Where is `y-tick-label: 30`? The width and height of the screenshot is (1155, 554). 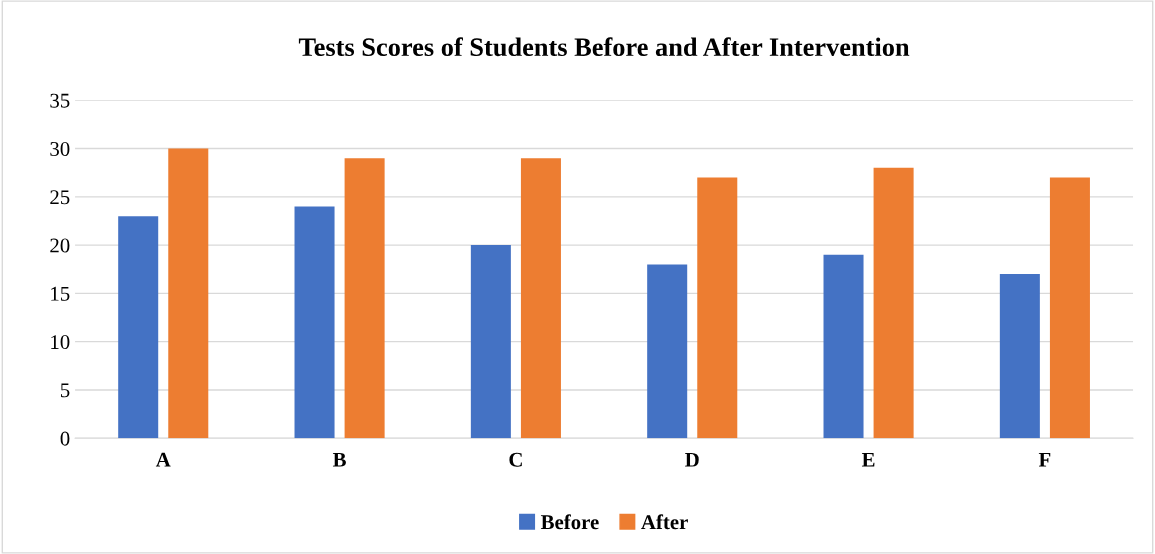
y-tick-label: 30 is located at coordinates (60, 148).